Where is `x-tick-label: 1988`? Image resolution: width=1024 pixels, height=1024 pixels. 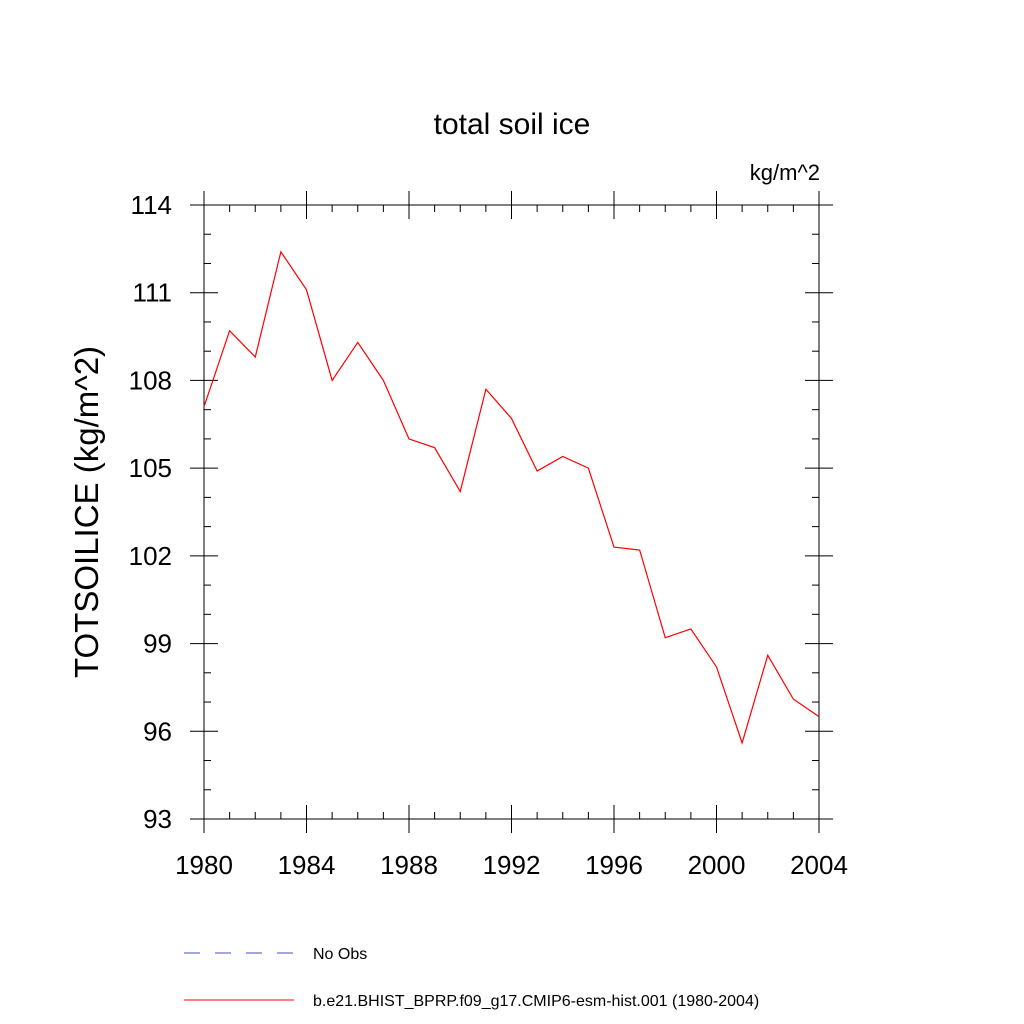 x-tick-label: 1988 is located at coordinates (409, 865).